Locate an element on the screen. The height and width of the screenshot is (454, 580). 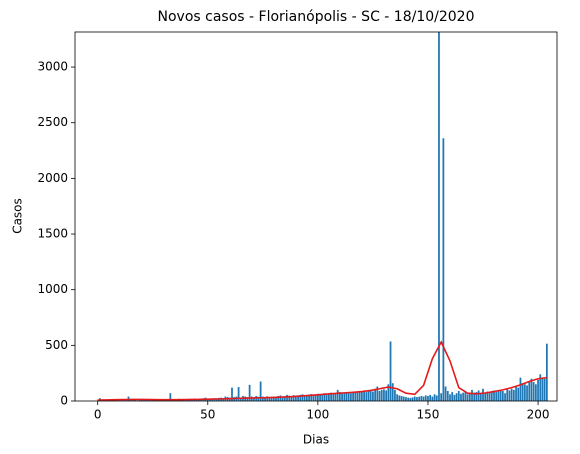
y-tick-label: 2000 is located at coordinates (52, 178).